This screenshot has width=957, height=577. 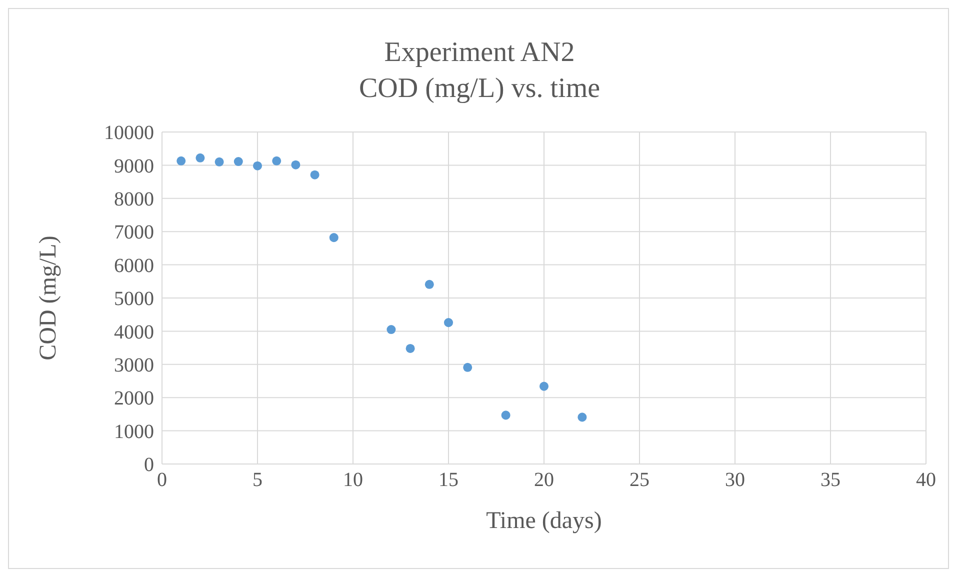 What do you see at coordinates (134, 199) in the screenshot?
I see `y-tick-label: 8000` at bounding box center [134, 199].